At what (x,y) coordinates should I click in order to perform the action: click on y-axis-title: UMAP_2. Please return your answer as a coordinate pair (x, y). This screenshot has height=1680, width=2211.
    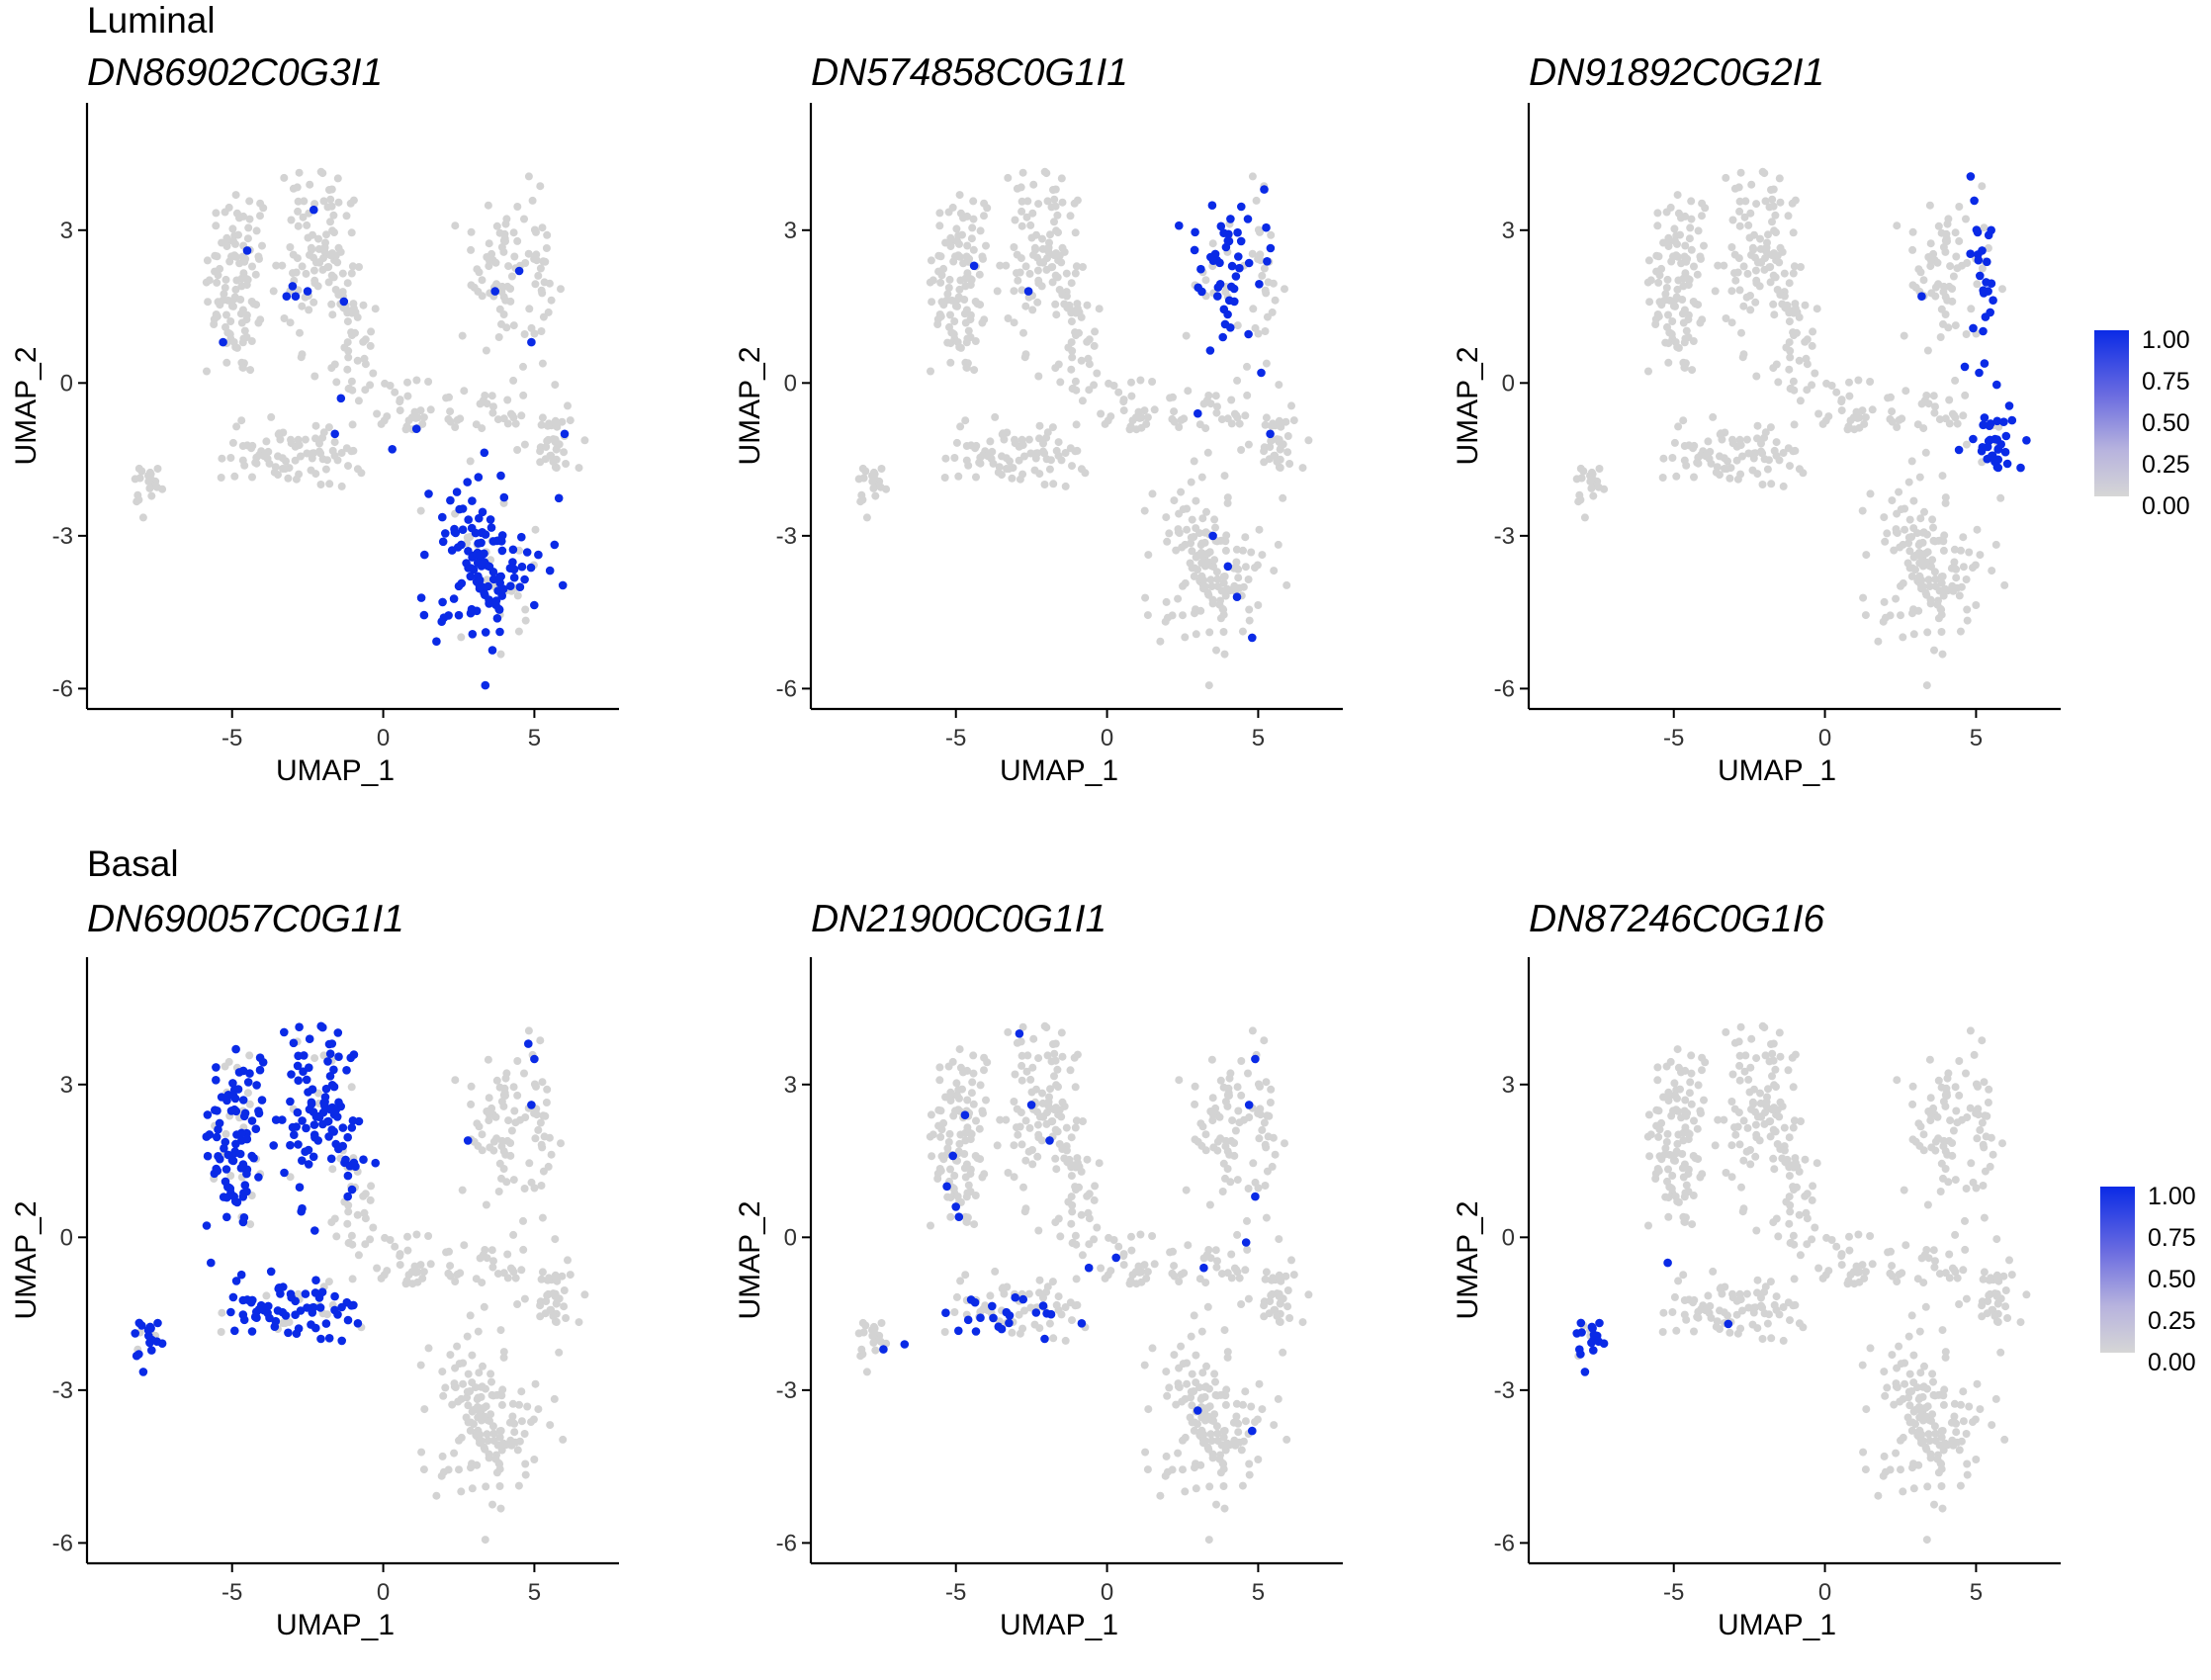
    Looking at the image, I should click on (750, 1259).